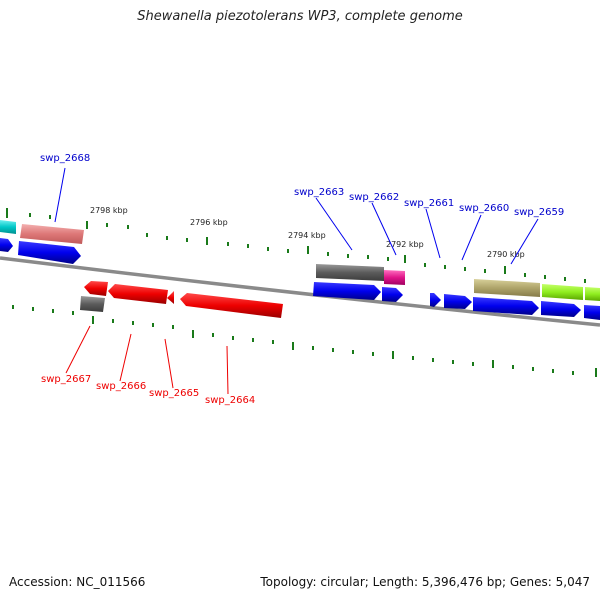 The width and height of the screenshot is (600, 600). I want to click on gene-label-swp-2664: swp_2664, so click(230, 400).